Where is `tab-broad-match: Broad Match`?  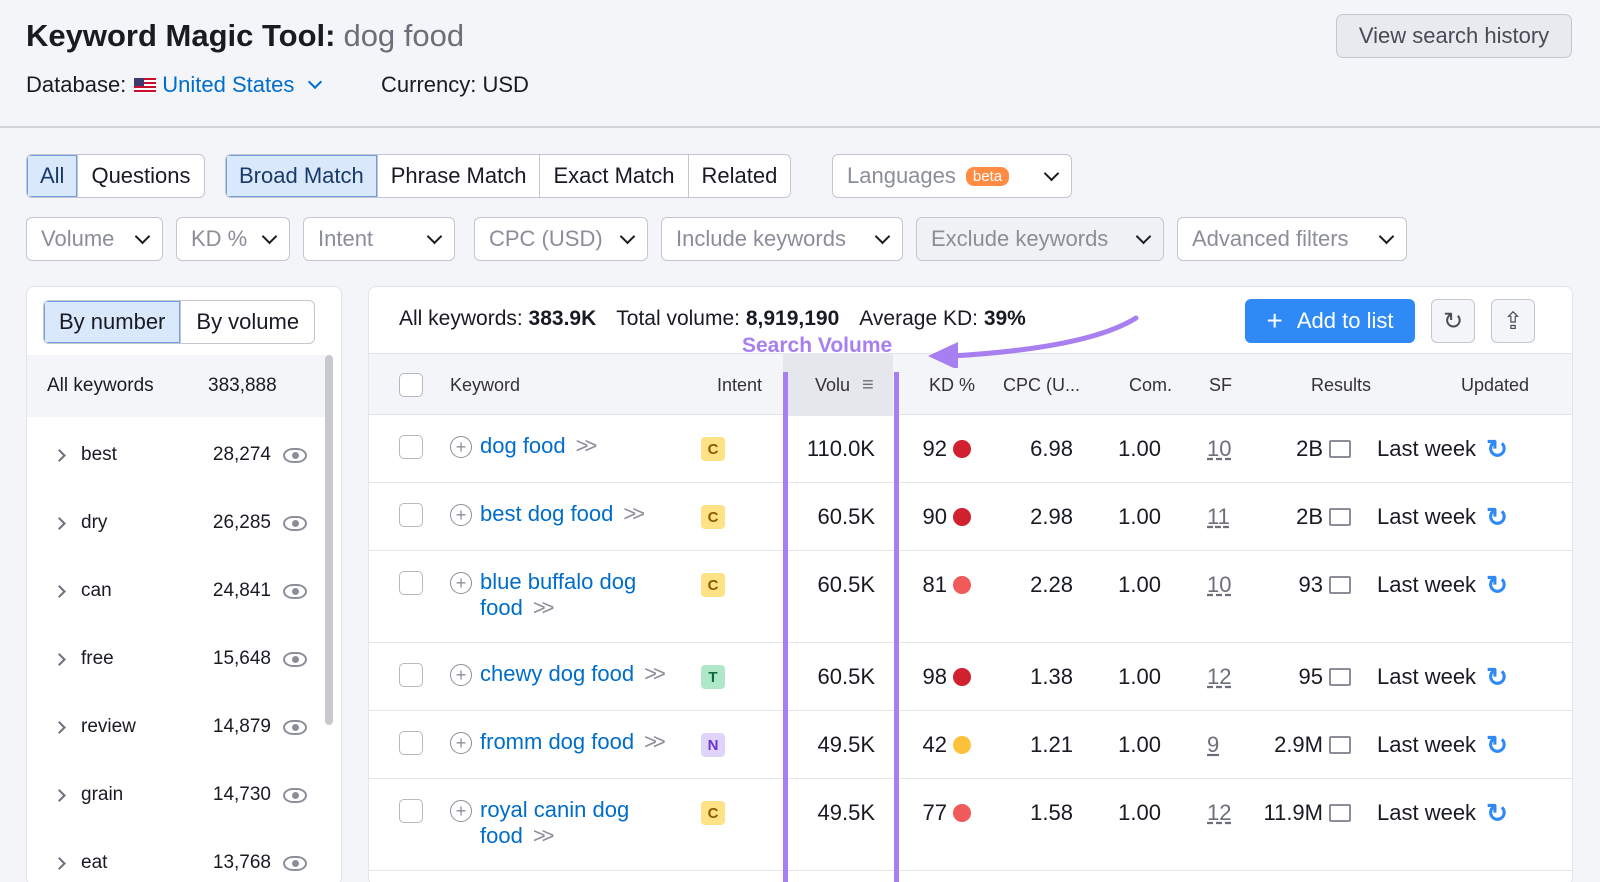 tab-broad-match: Broad Match is located at coordinates (302, 176).